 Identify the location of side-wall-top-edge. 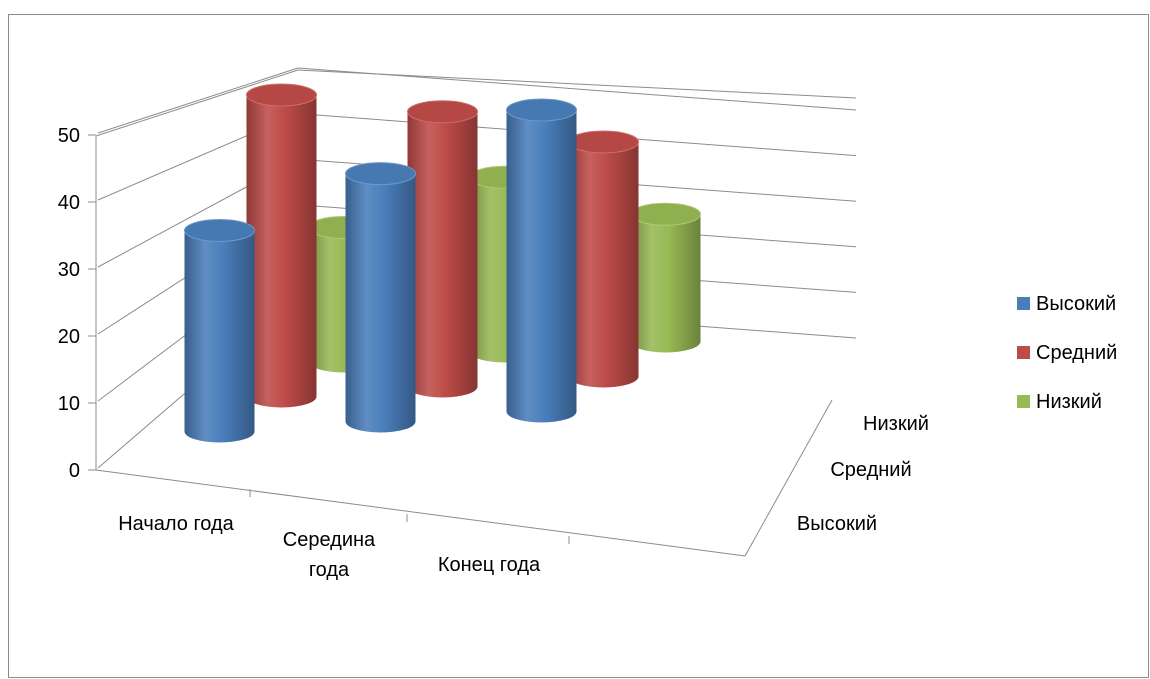
(197, 103).